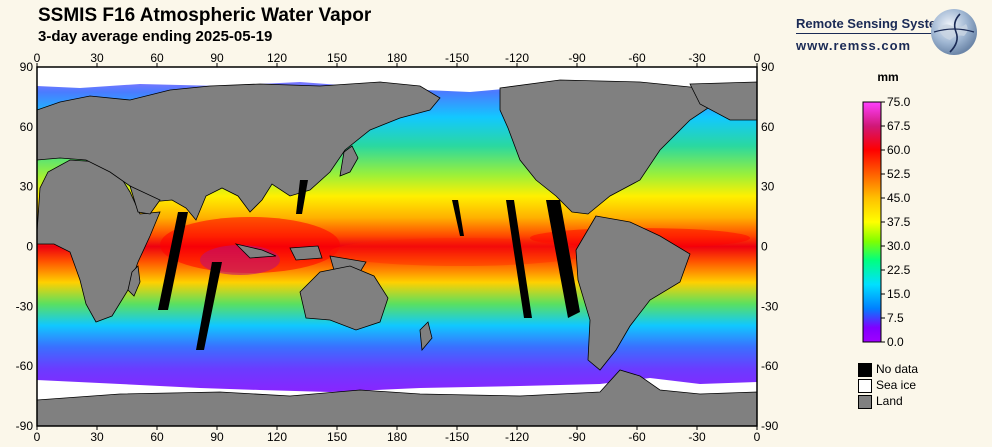 The height and width of the screenshot is (447, 992). What do you see at coordinates (899, 270) in the screenshot?
I see `colorbar-tick-label: 22.5` at bounding box center [899, 270].